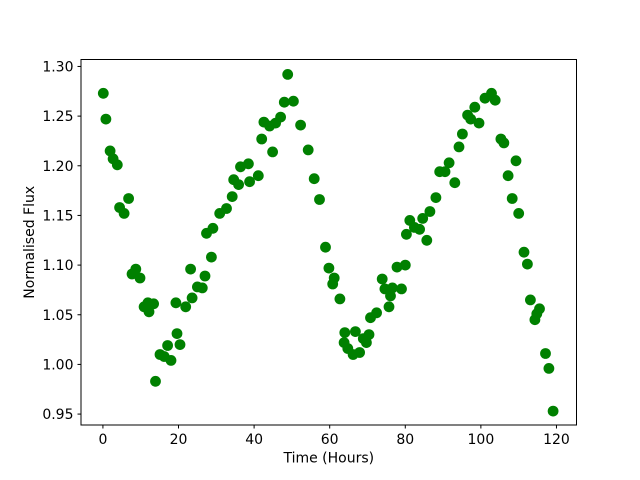  I want to click on y-tick-label: 1.05, so click(57, 316).